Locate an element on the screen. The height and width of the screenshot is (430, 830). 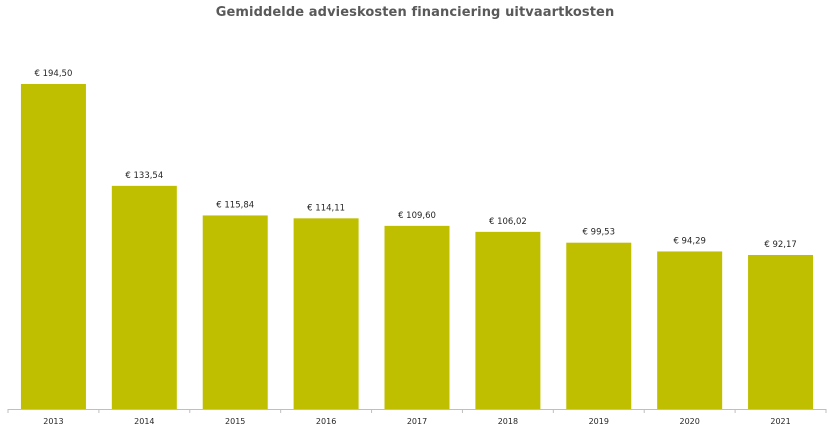
data-label-2014: € 133,54 is located at coordinates (144, 176).